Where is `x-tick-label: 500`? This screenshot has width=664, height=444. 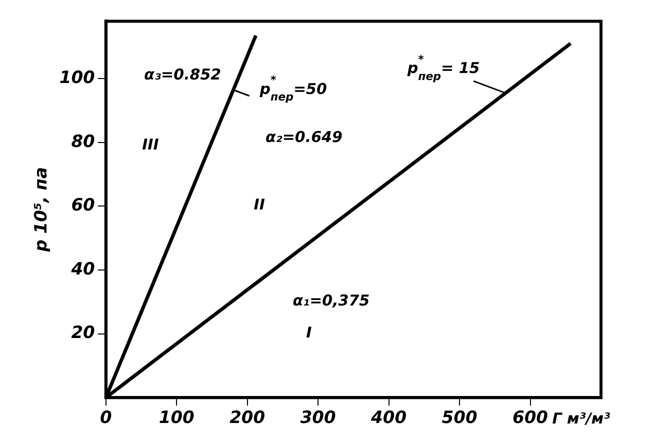 x-tick-label: 500 is located at coordinates (460, 418).